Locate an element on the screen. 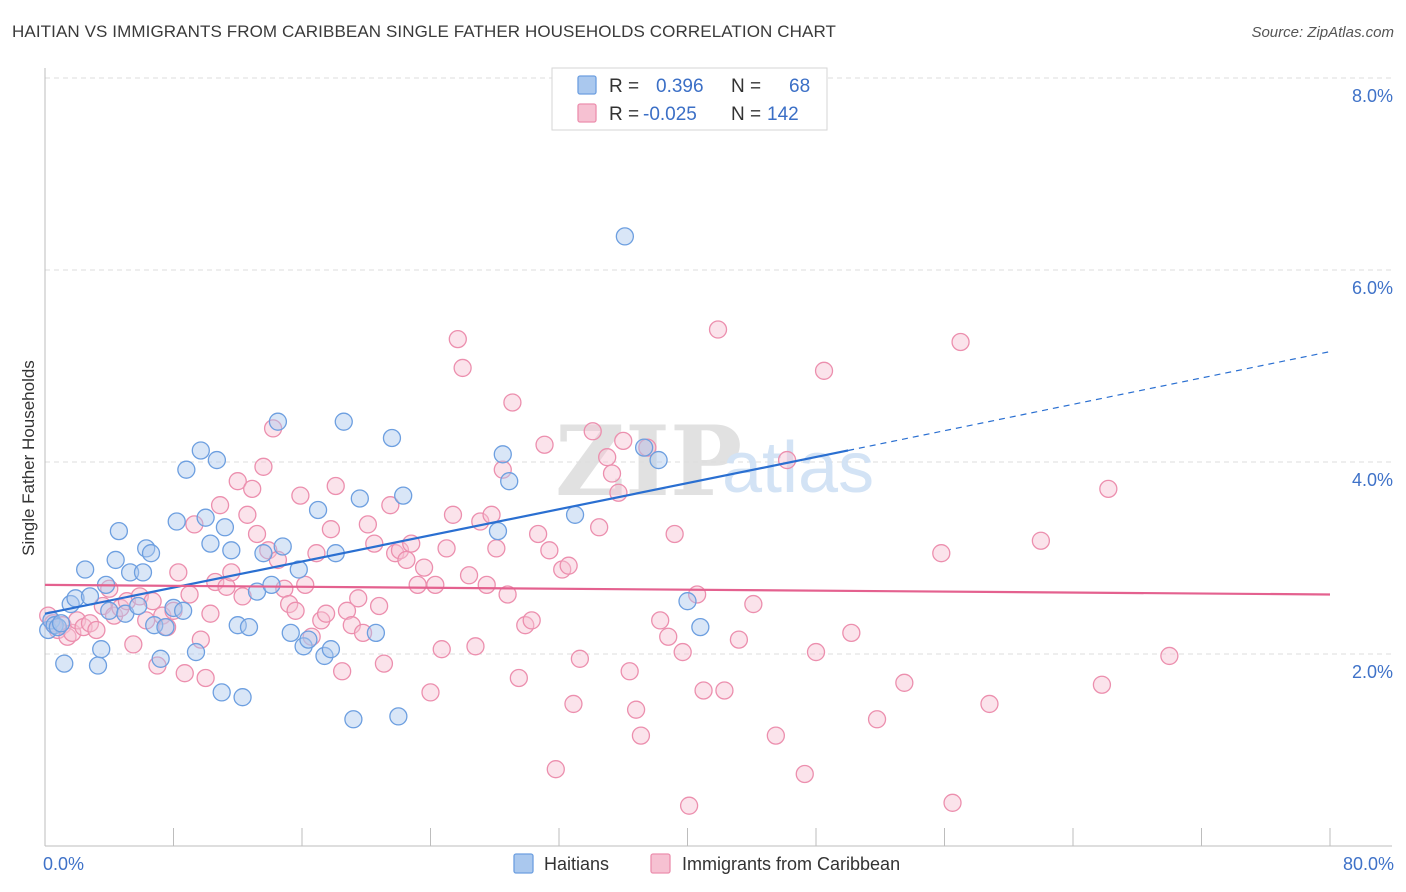 The width and height of the screenshot is (1406, 892). bottom-legend-haitians: Haitians is located at coordinates (576, 864).